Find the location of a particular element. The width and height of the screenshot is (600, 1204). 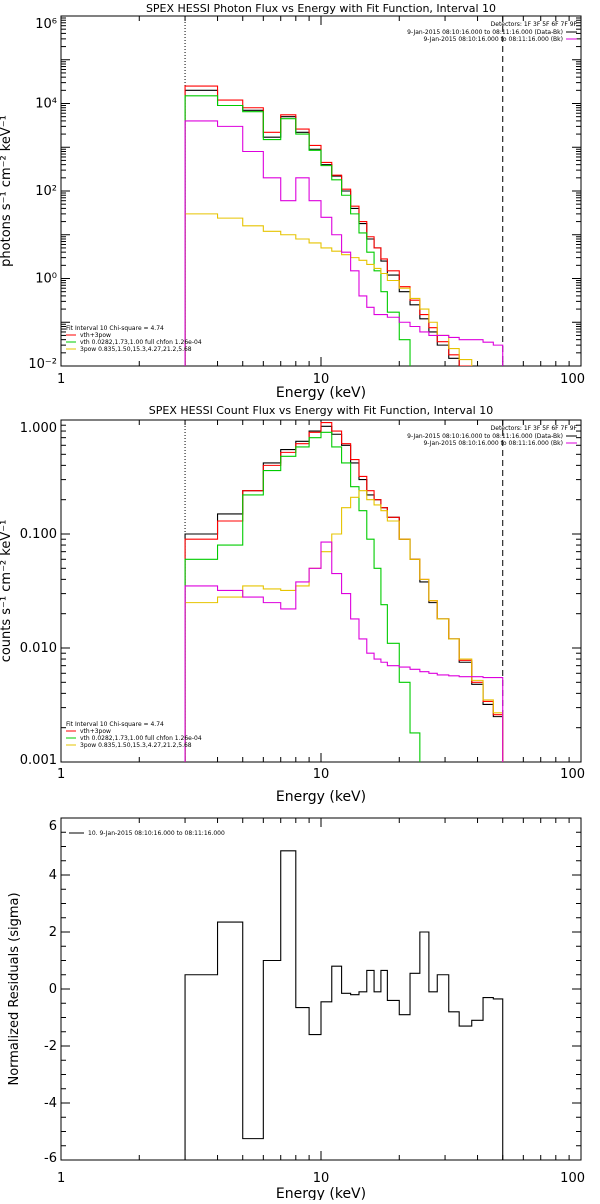

y-tick-label: 10² is located at coordinates (46, 191).